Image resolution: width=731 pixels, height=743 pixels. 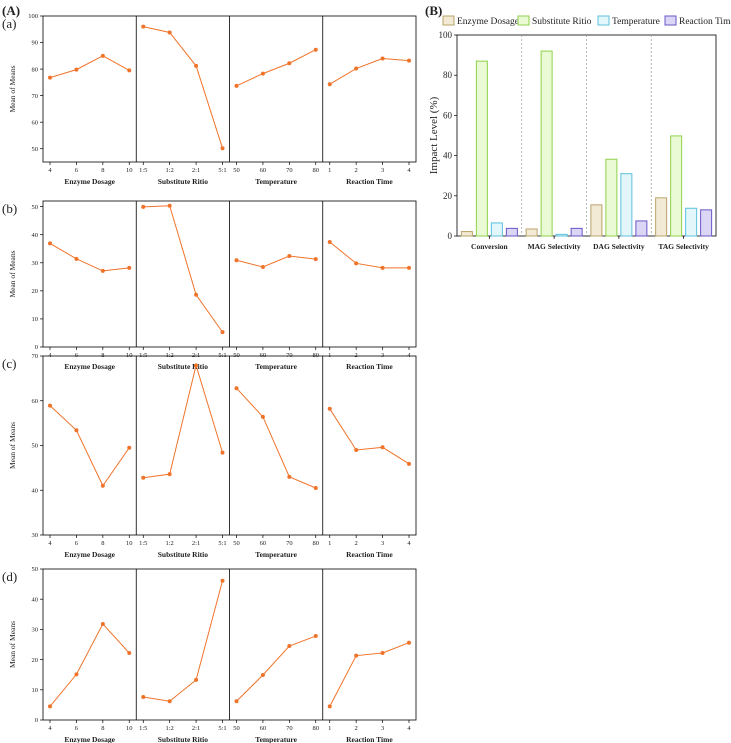 I want to click on bar-y-tick-label: 80, so click(x=448, y=75).